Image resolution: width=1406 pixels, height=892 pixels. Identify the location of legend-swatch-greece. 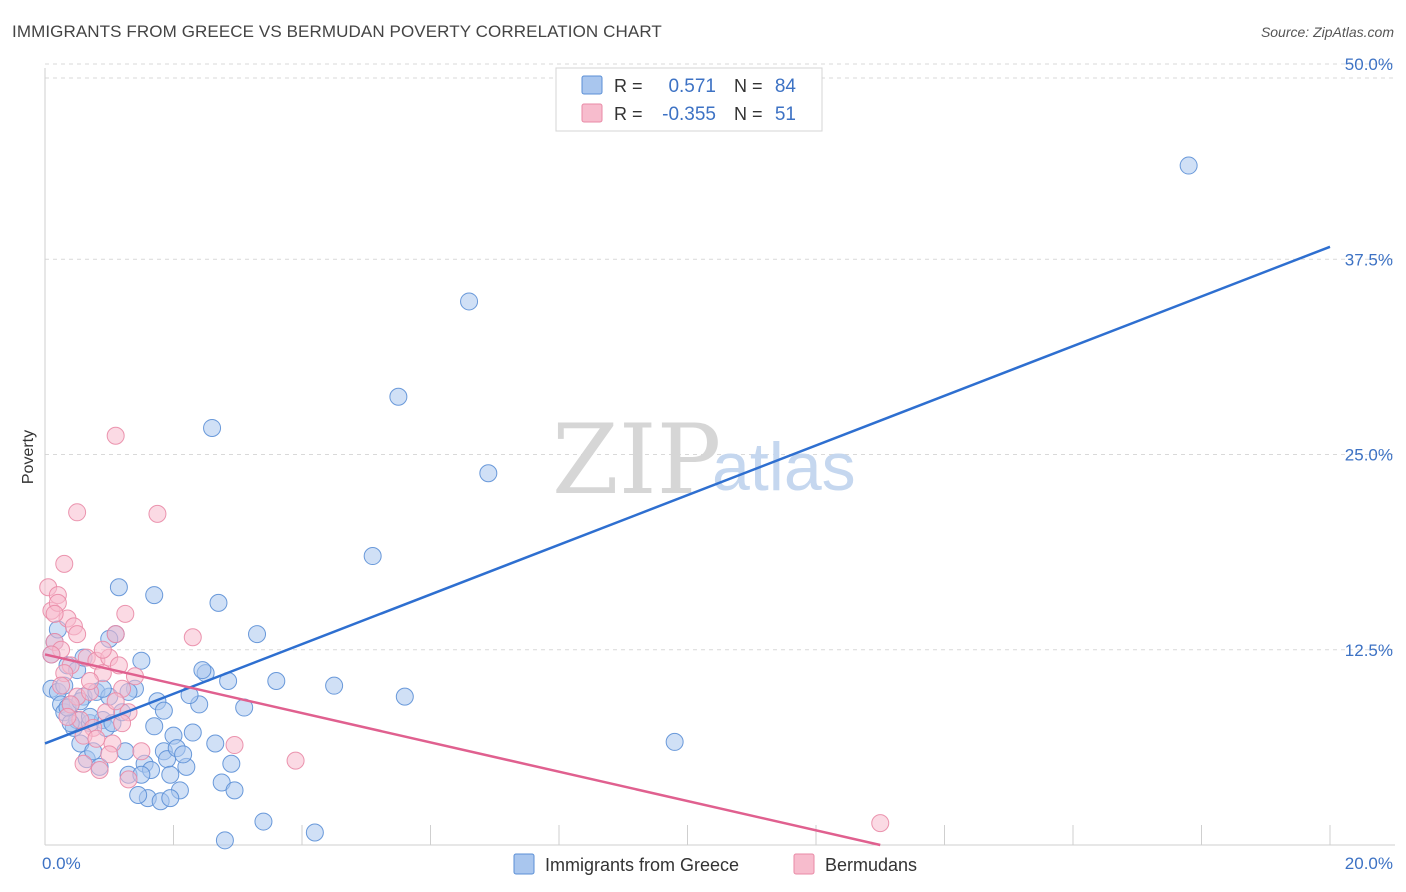
(592, 85).